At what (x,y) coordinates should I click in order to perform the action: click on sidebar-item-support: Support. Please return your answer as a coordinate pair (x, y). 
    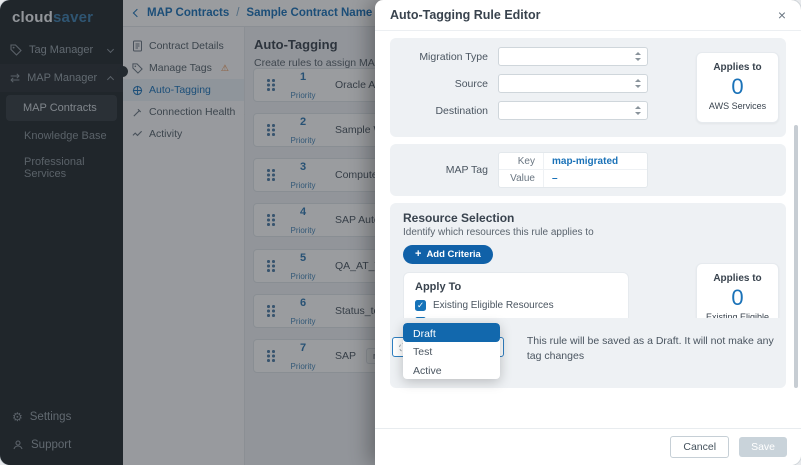
    Looking at the image, I should click on (61, 445).